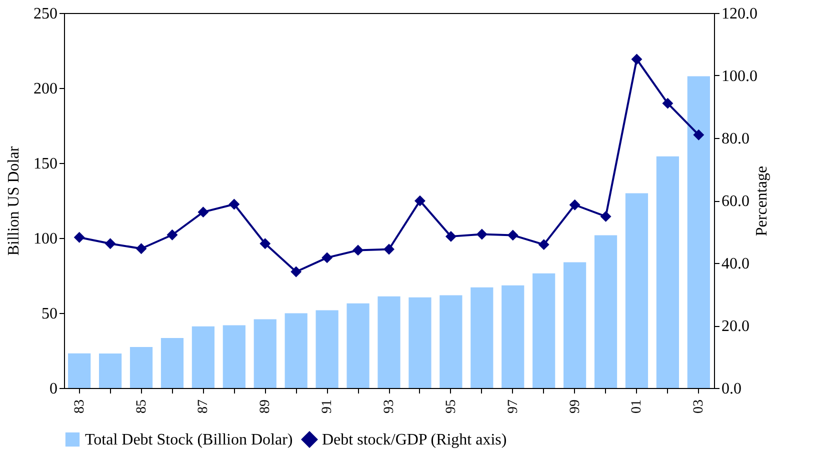  Describe the element at coordinates (736, 139) in the screenshot. I see `y2-tick-label: 80.0` at that location.